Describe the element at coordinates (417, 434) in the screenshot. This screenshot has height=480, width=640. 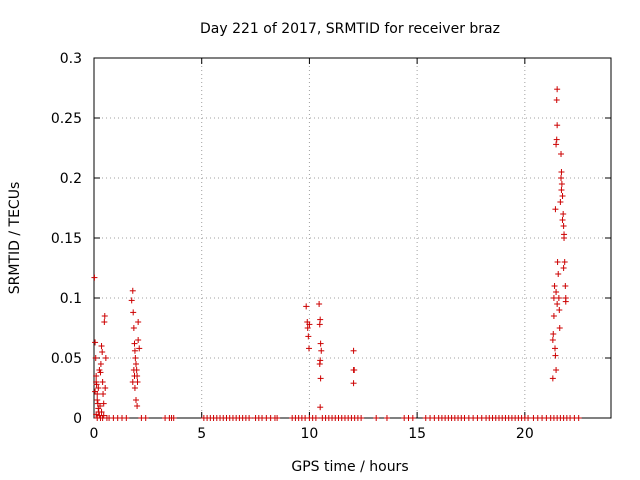
I see `x-tick-label: 15` at that location.